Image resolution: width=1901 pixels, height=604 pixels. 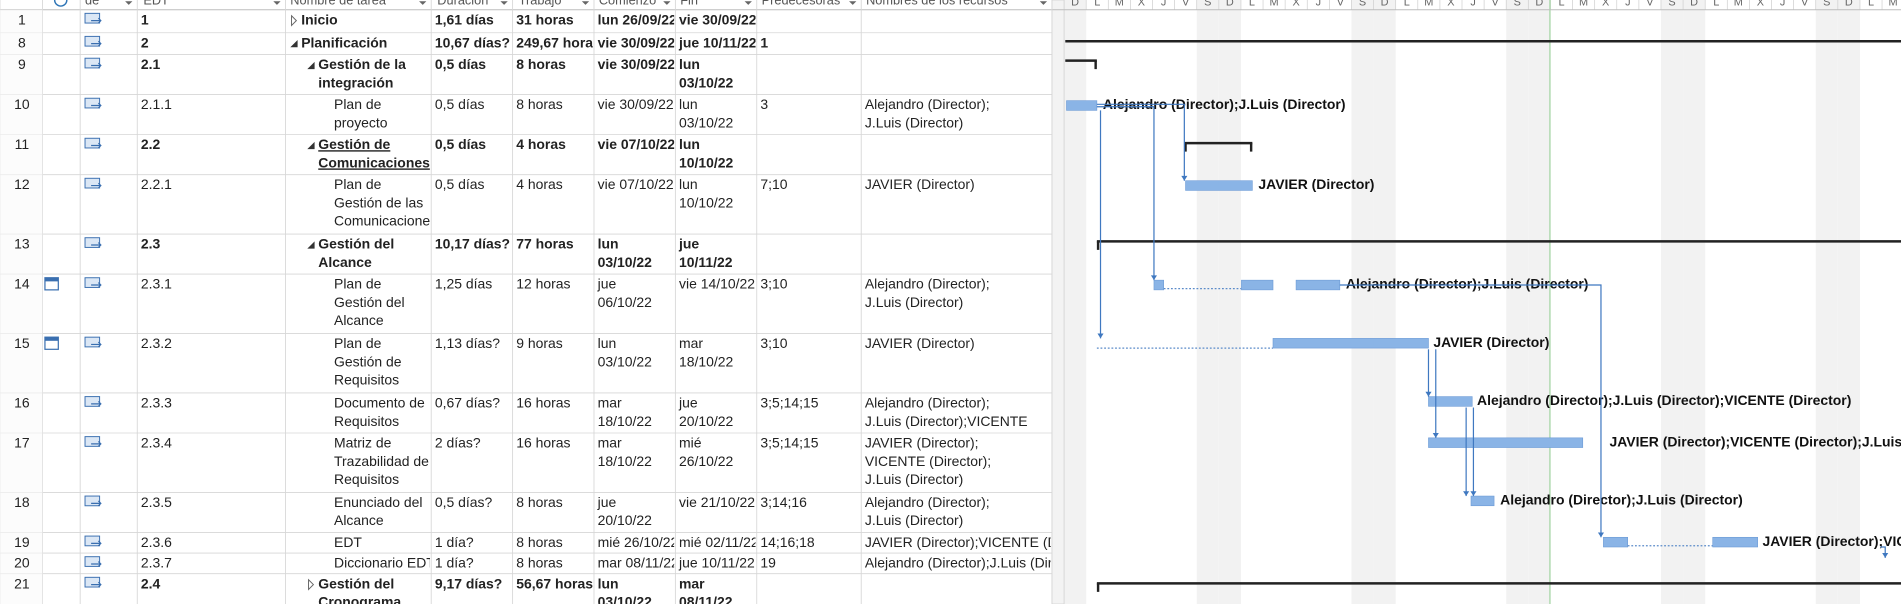 What do you see at coordinates (690, 443) in the screenshot?
I see `finish-date: mié` at bounding box center [690, 443].